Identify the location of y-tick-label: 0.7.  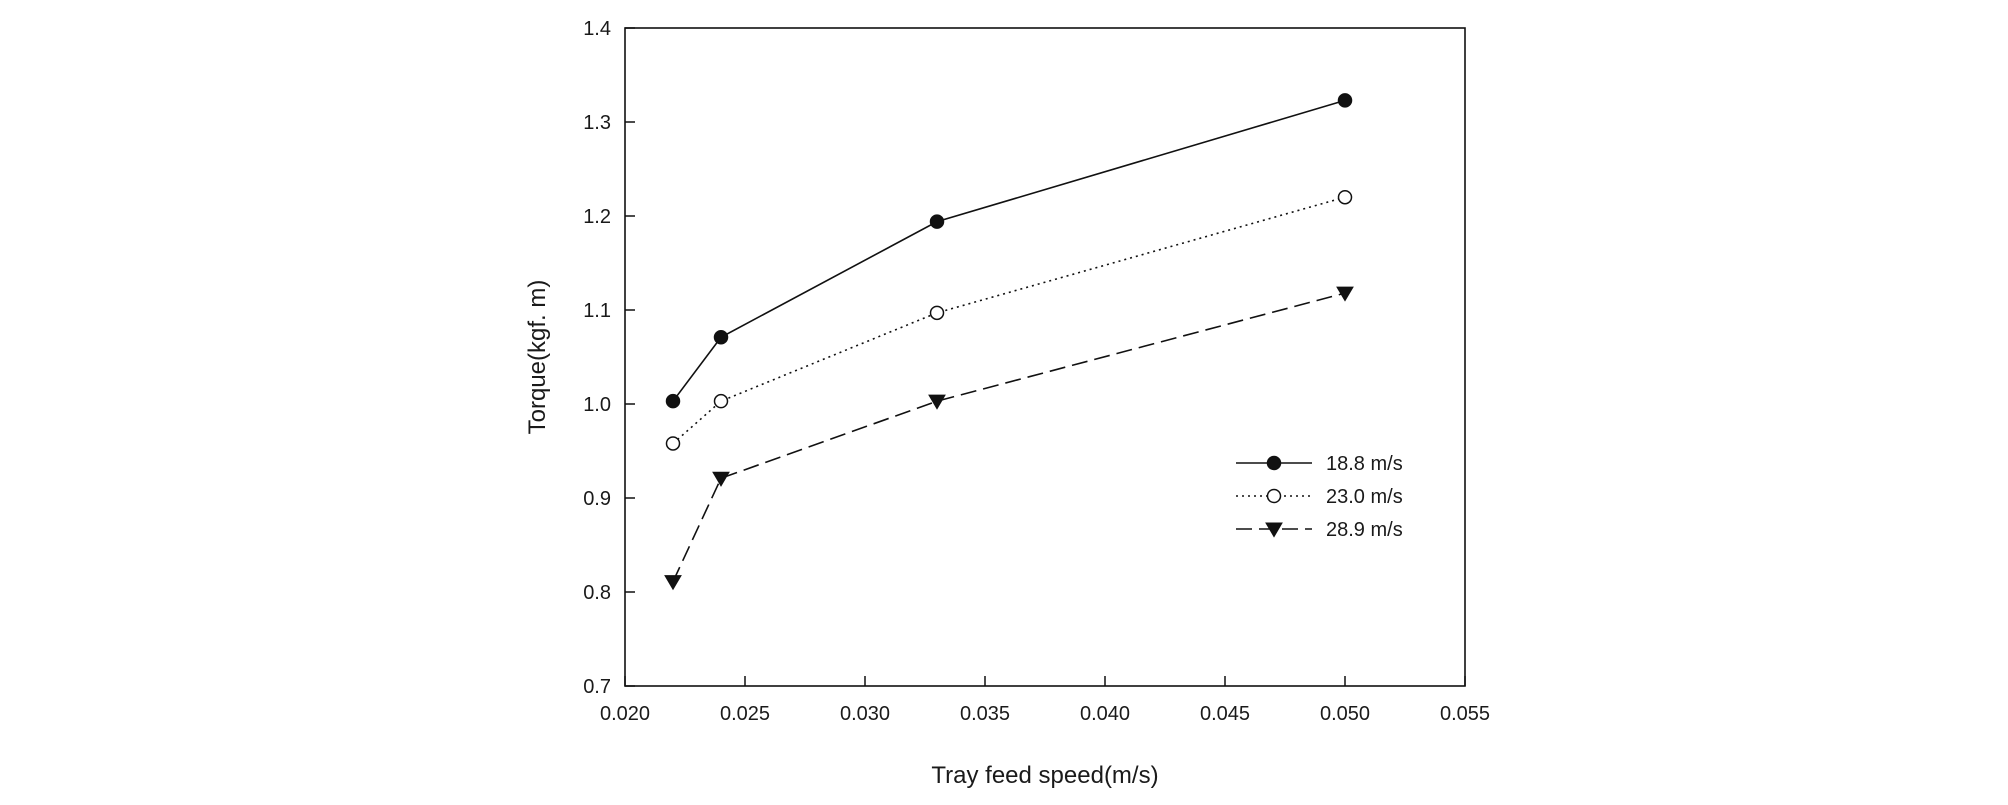
(597, 687).